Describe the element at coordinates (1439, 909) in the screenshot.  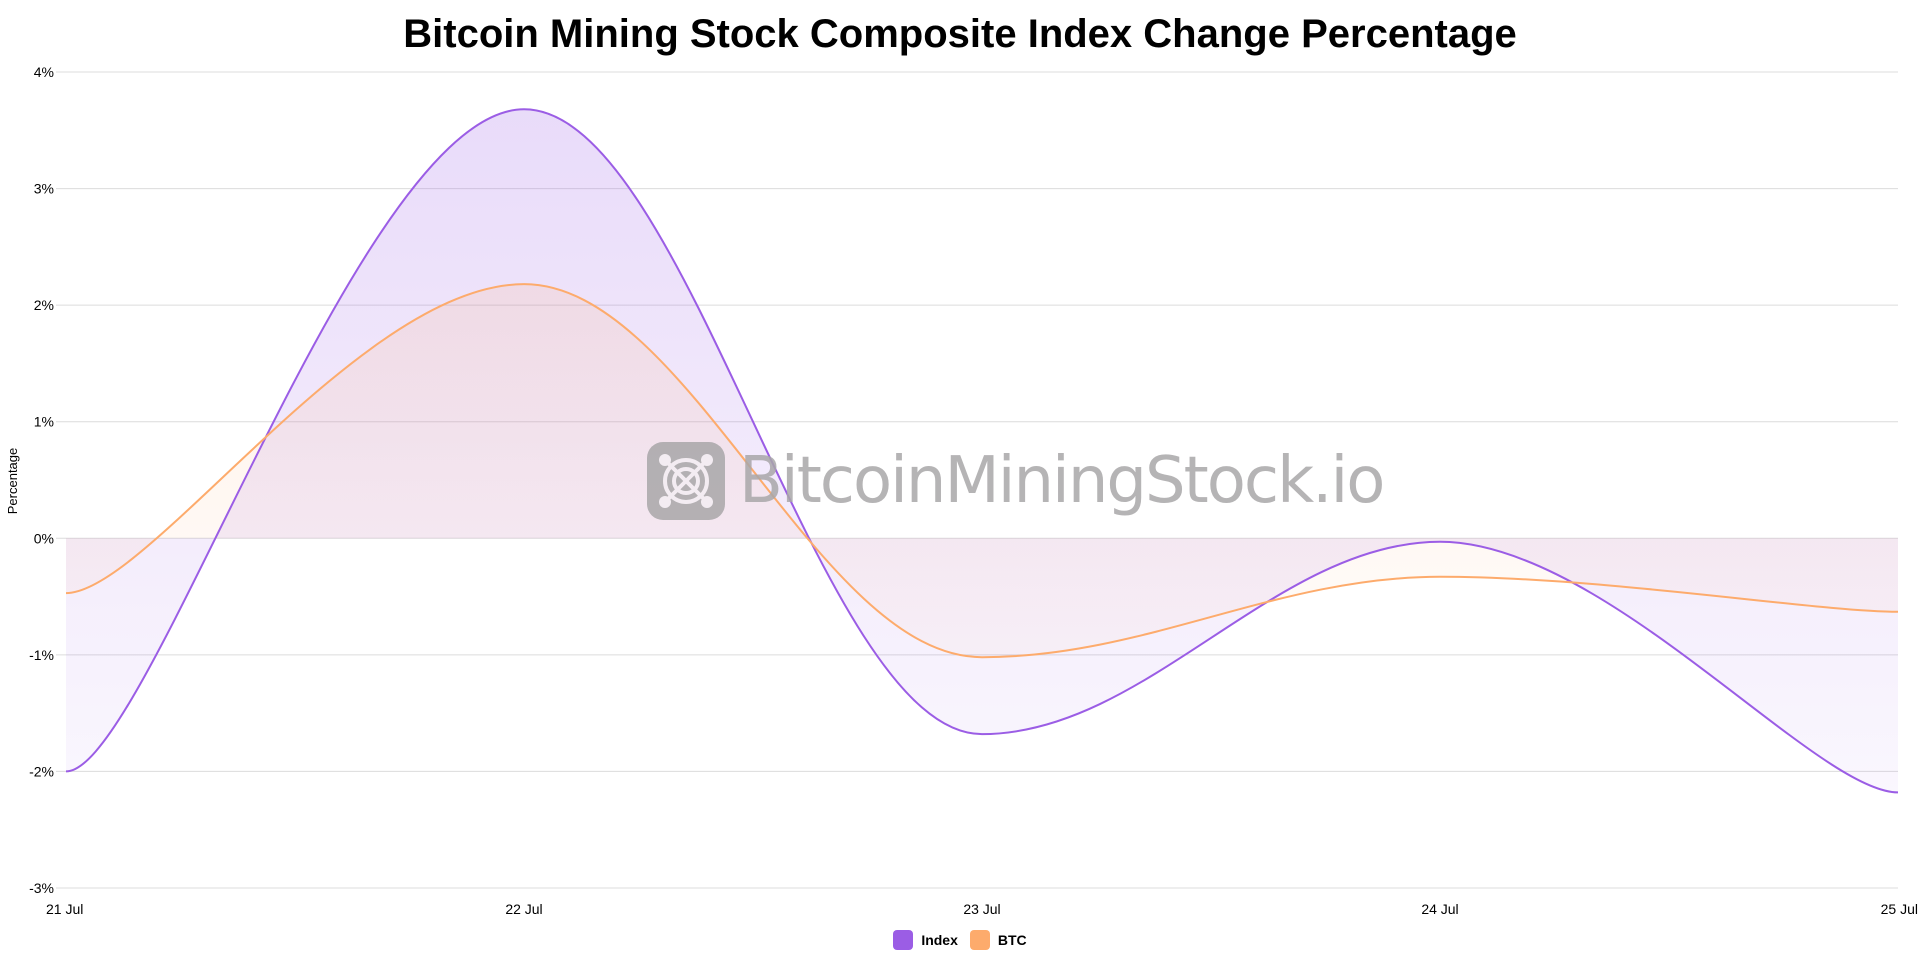
I see `x-tick-label: 24 Jul` at that location.